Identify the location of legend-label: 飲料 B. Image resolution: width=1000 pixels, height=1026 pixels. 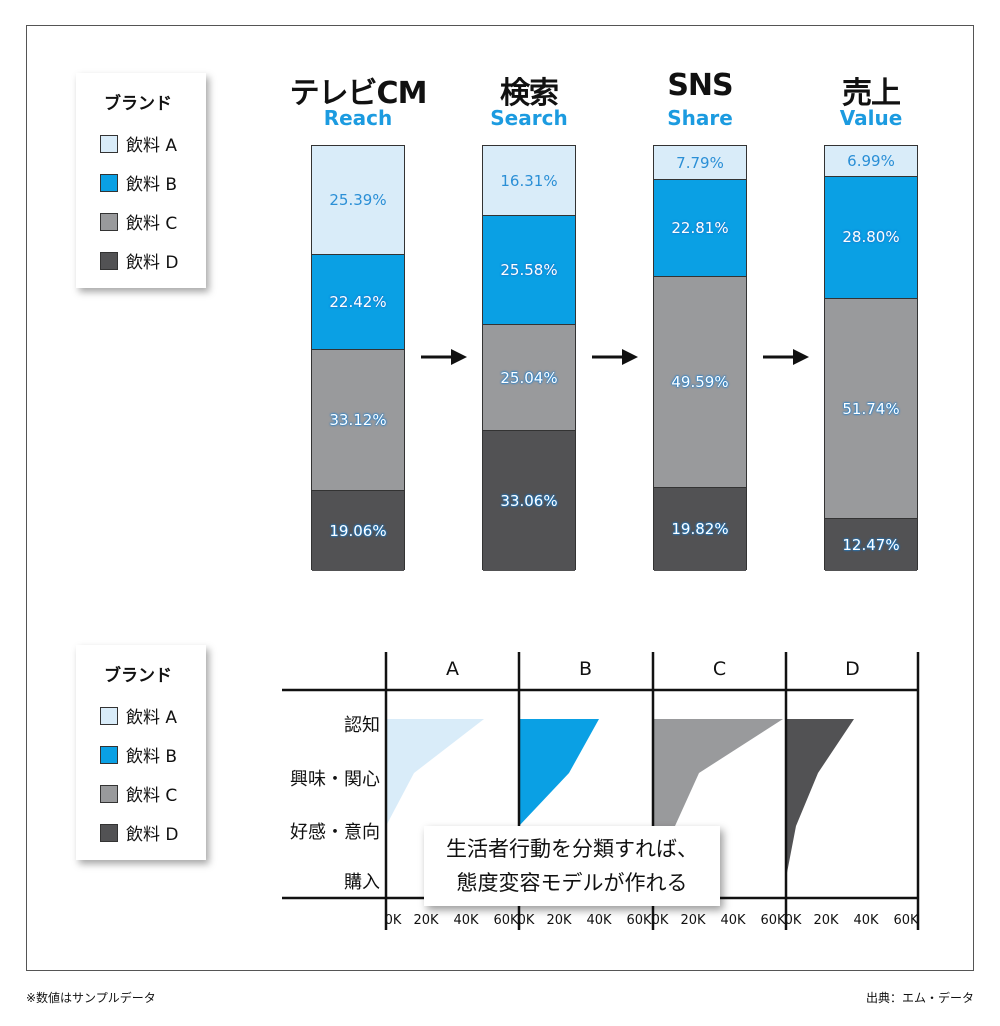
(152, 185).